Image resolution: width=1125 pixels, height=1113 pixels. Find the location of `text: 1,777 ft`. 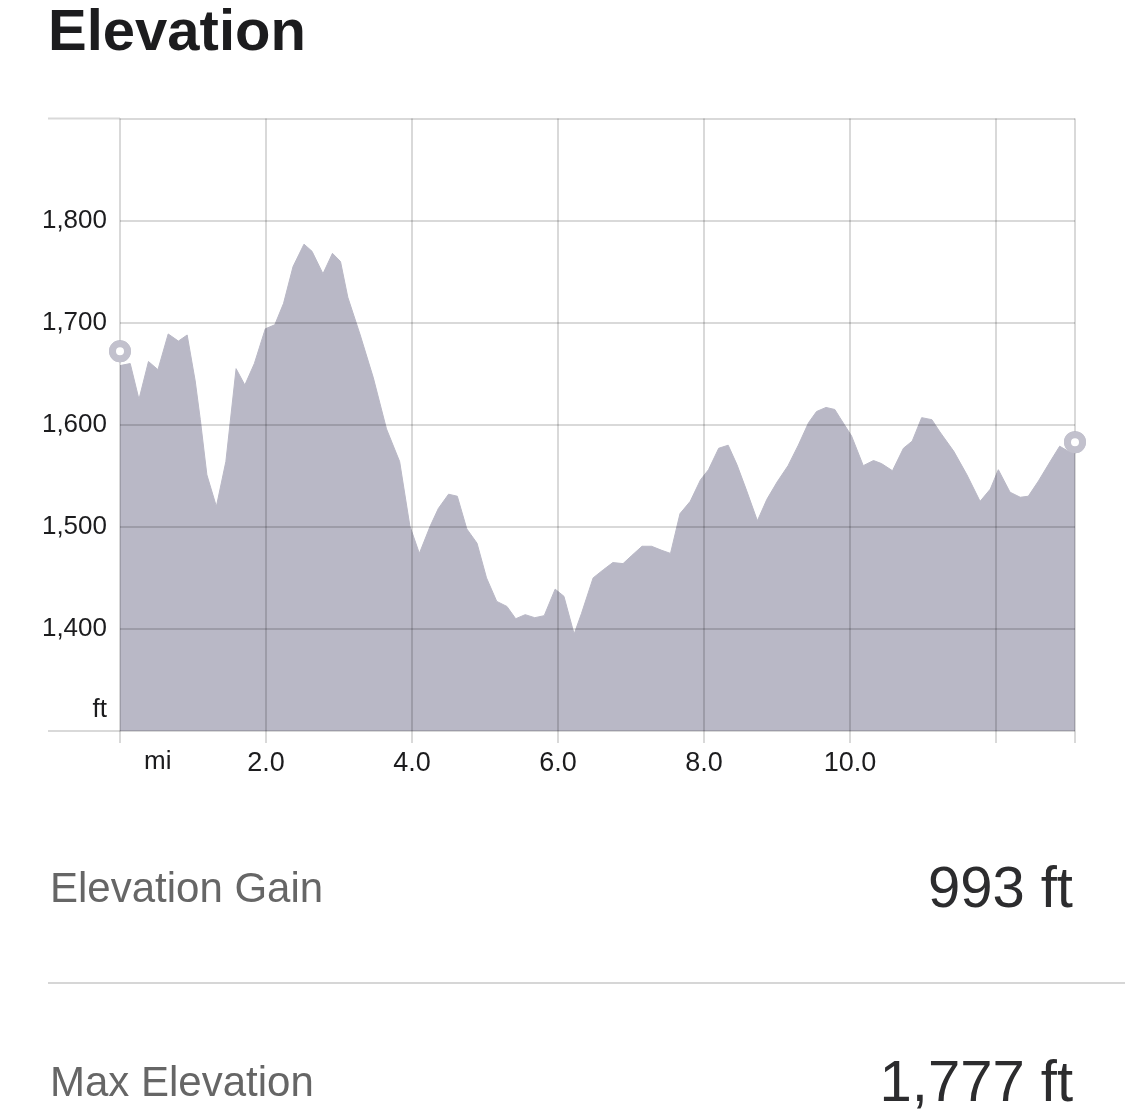

text: 1,777 ft is located at coordinates (976, 1080).